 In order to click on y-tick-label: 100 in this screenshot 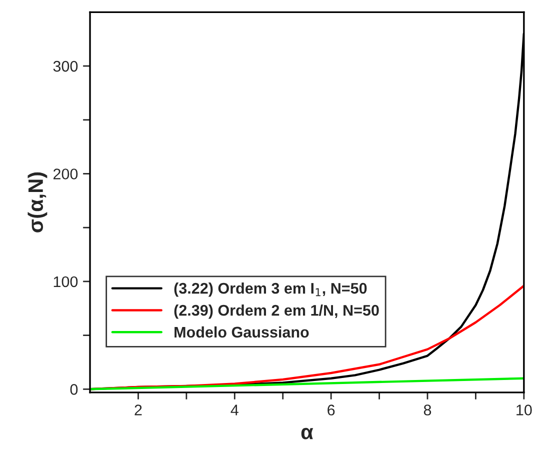, I will do `click(66, 282)`.